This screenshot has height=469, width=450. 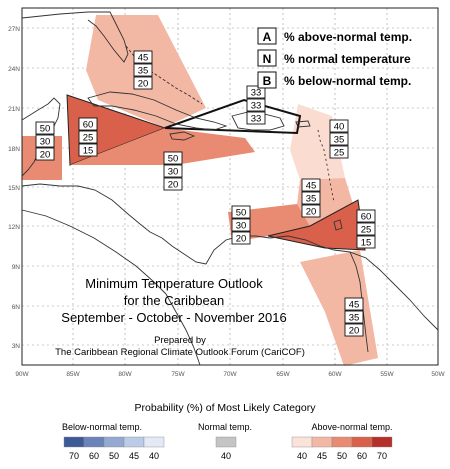 I want to click on key-box-n, so click(x=267, y=58).